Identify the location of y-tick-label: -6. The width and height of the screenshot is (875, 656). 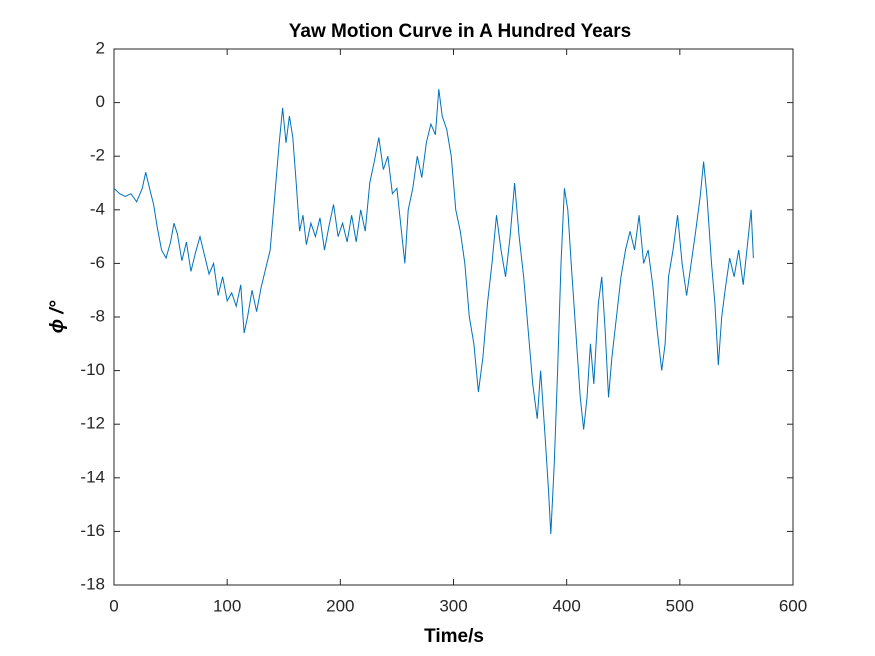
(97, 262).